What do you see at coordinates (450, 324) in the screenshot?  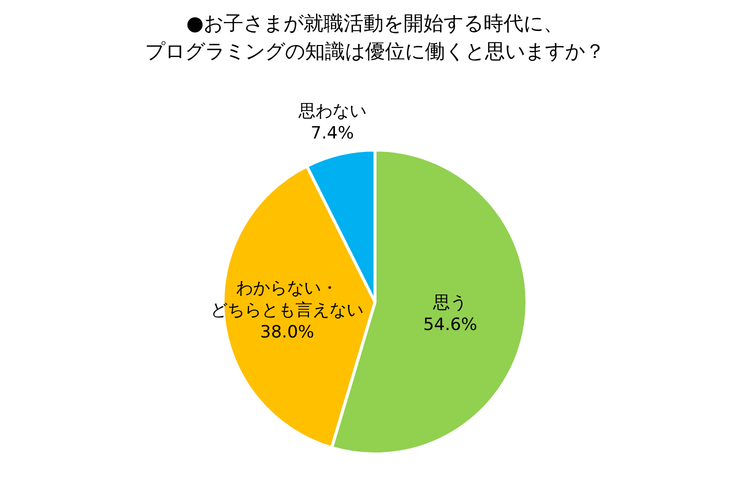 I see `data-label: 54.6%` at bounding box center [450, 324].